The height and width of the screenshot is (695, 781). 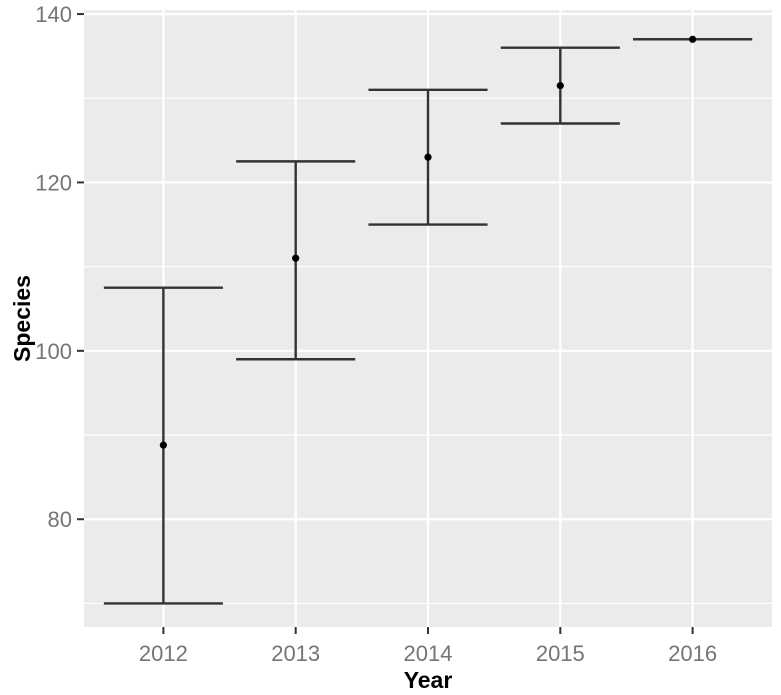 I want to click on x-axis-title: Year, so click(x=428, y=680).